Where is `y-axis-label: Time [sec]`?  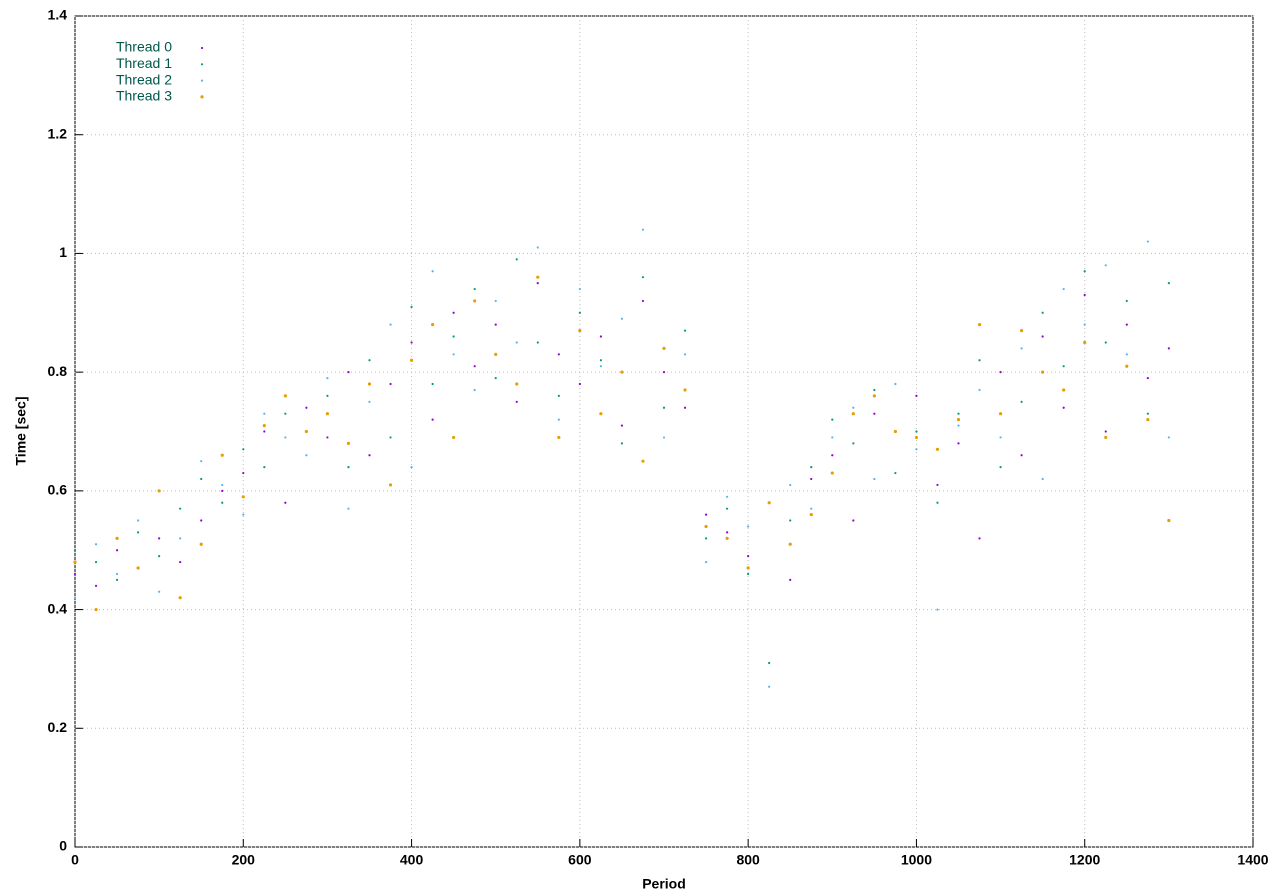
y-axis-label: Time [sec] is located at coordinates (21, 431).